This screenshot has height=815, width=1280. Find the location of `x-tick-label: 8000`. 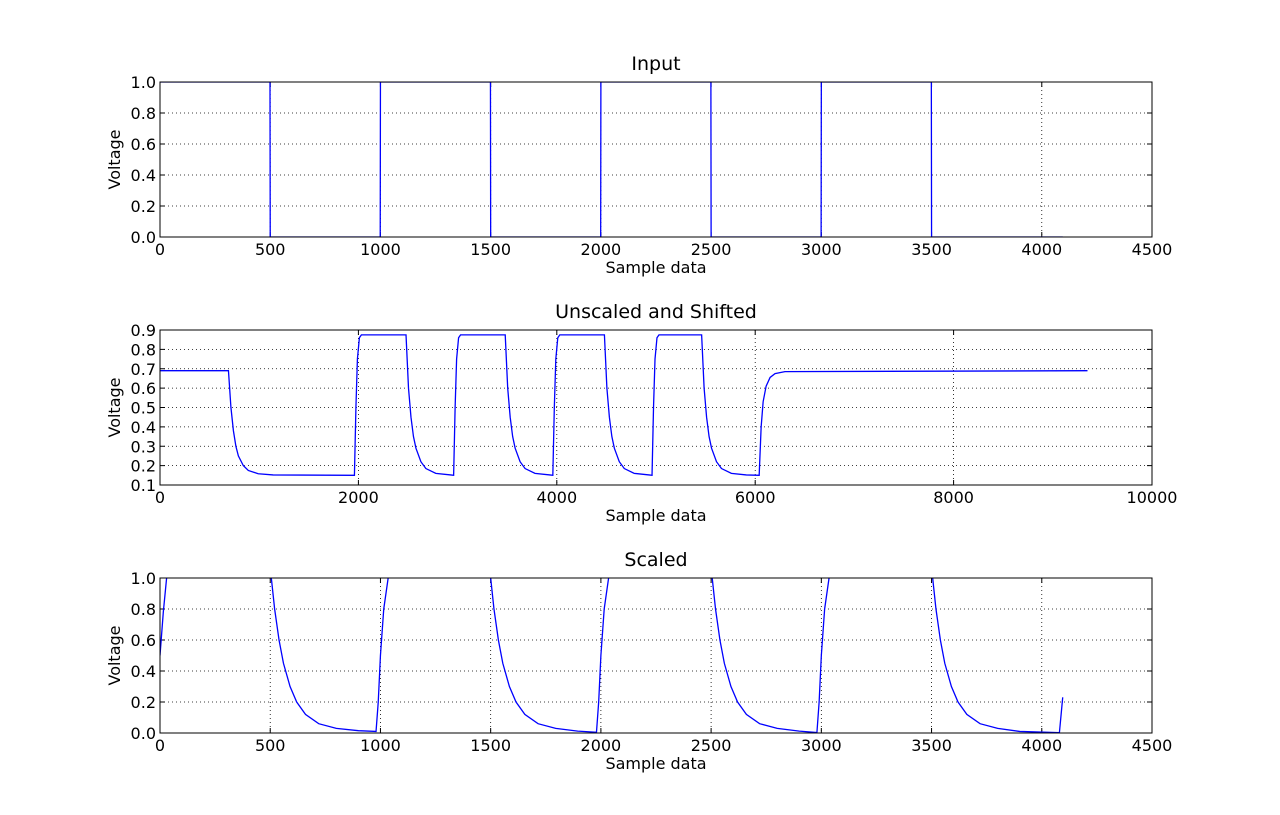

x-tick-label: 8000 is located at coordinates (953, 497).